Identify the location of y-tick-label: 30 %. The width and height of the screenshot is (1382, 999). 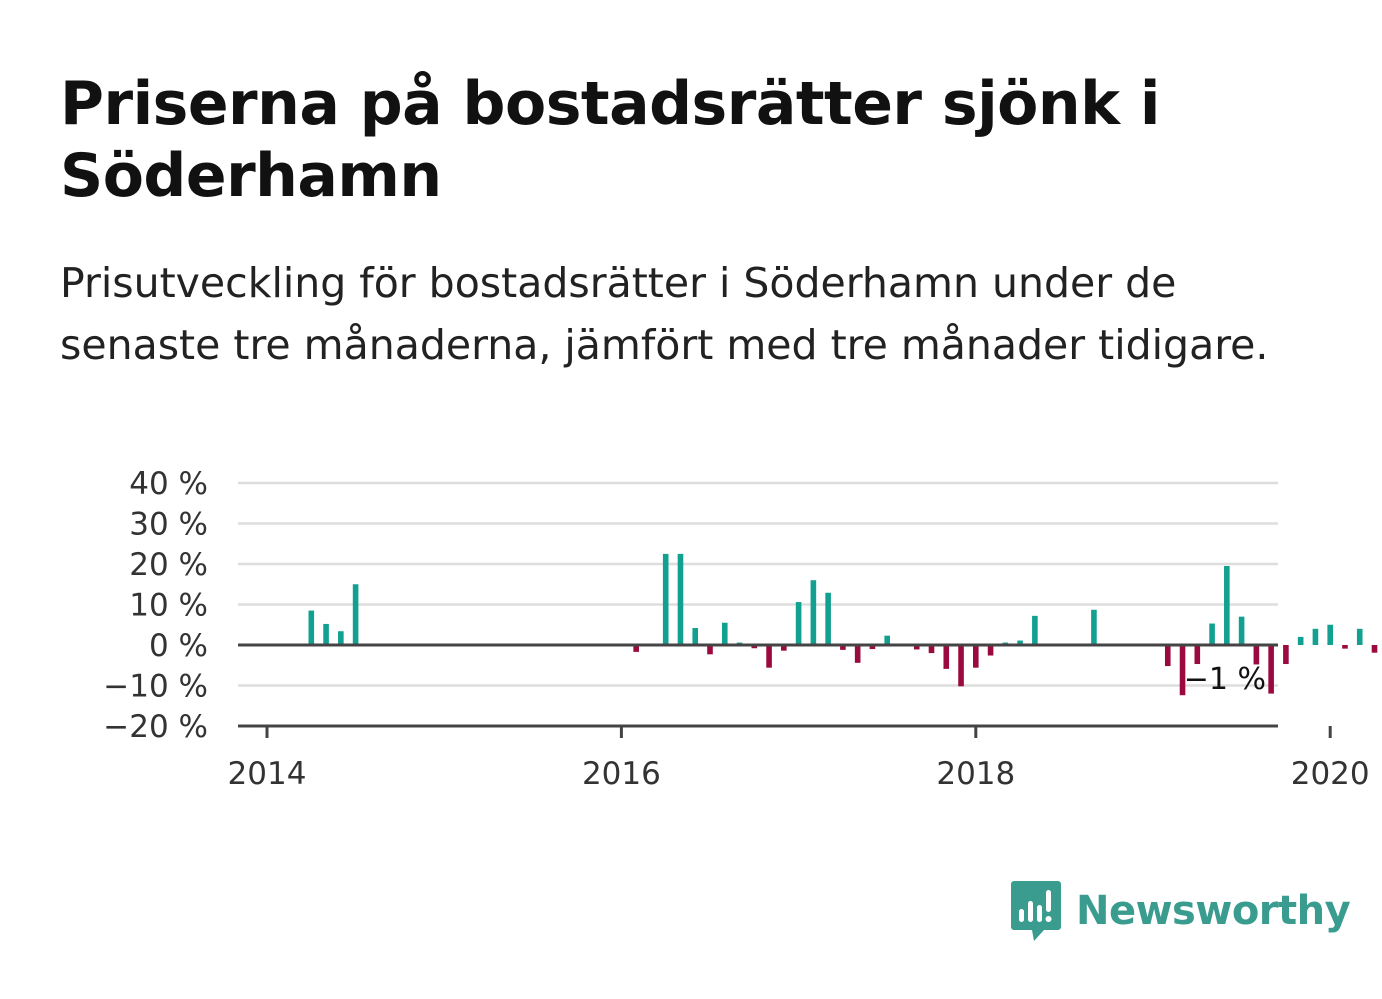
(168, 525).